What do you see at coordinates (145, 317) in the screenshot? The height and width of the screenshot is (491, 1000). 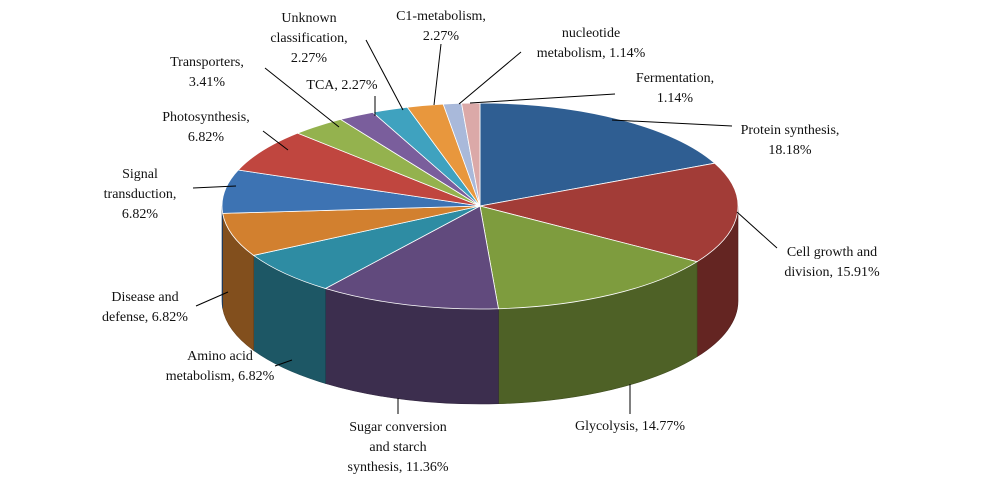 I see `slice-label-line: defense, 6.82%` at bounding box center [145, 317].